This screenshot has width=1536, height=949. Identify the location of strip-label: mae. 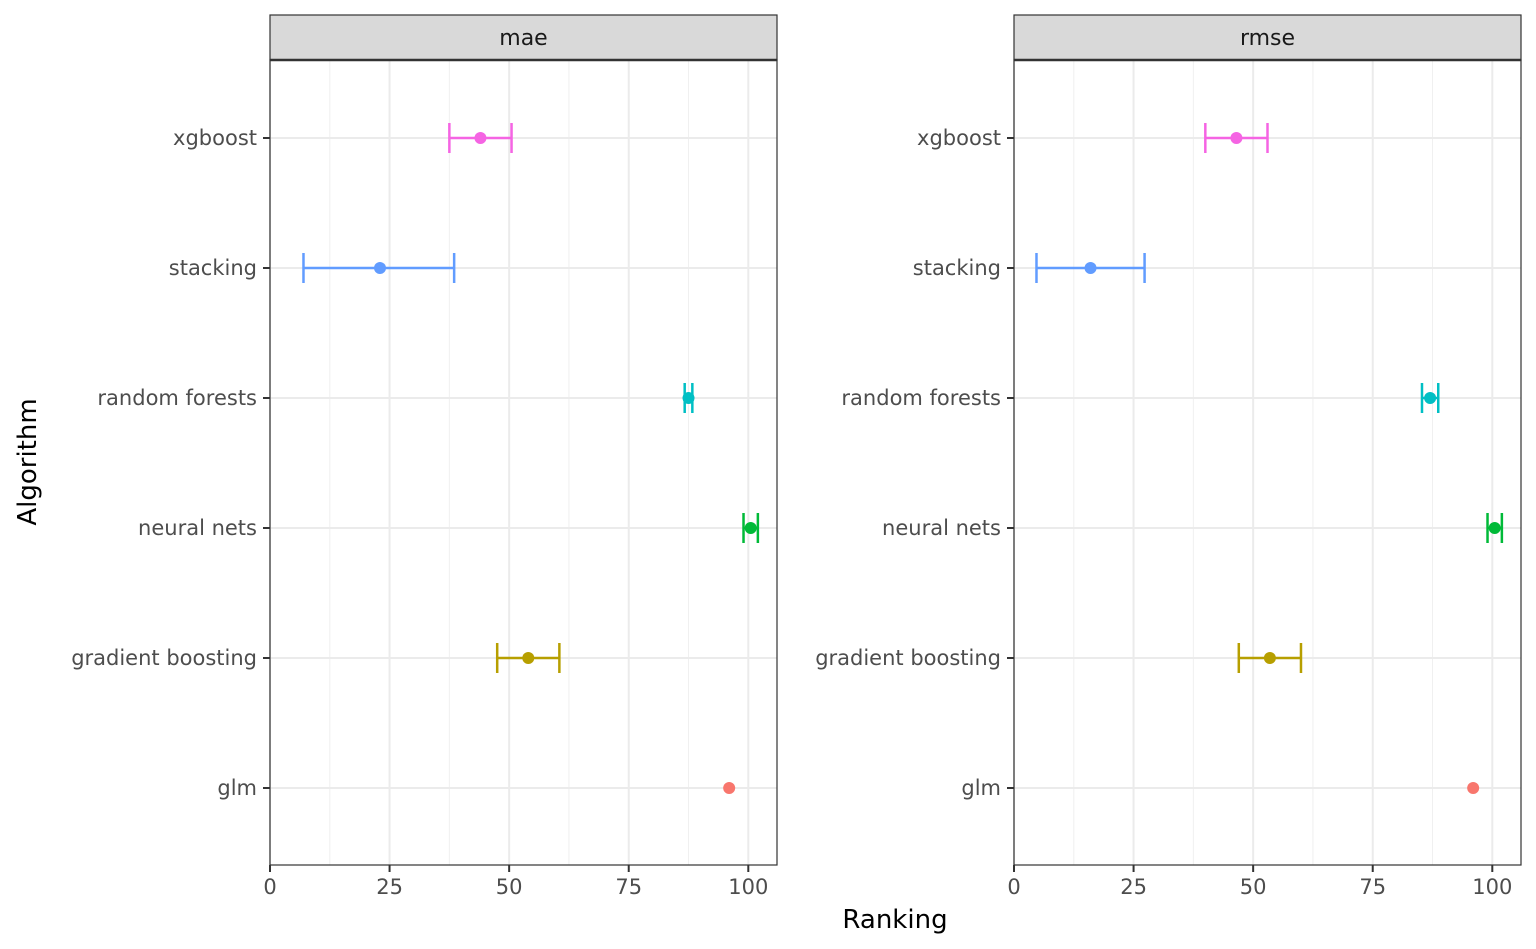
(523, 38).